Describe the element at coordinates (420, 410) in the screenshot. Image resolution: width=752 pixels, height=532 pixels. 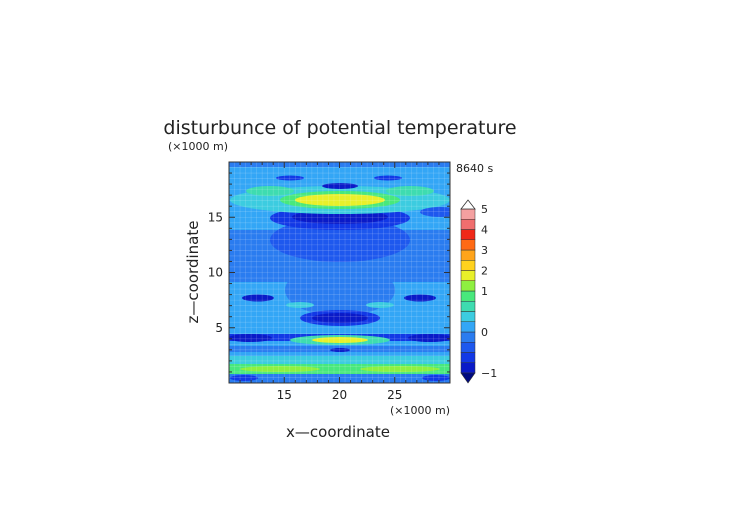
I see `x-unit-label: (×1000 m)` at that location.